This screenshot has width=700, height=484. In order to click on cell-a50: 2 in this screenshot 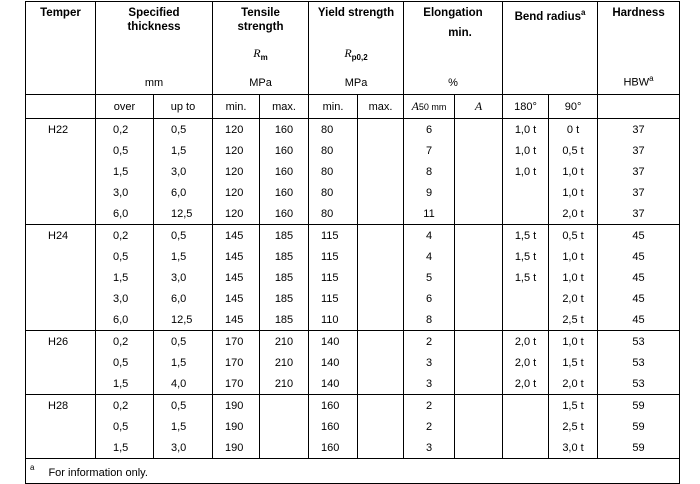, I will do `click(429, 426)`.